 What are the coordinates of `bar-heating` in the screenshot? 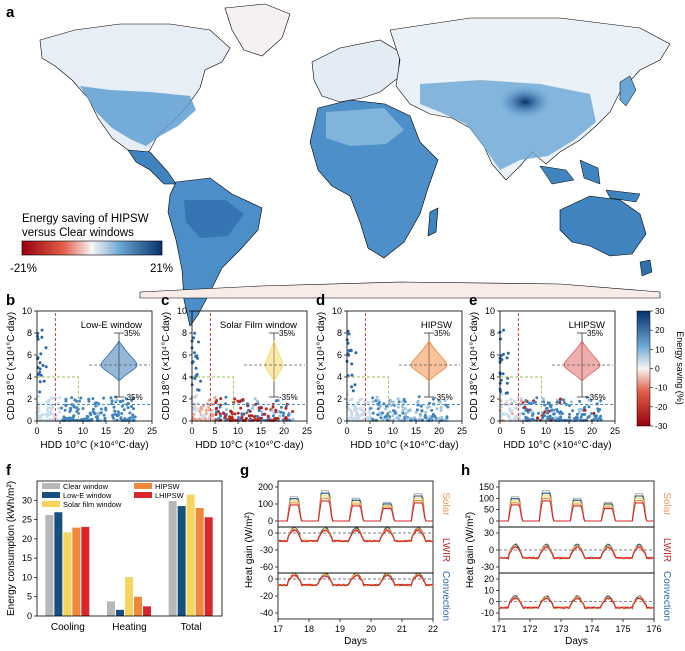 It's located at (138, 606).